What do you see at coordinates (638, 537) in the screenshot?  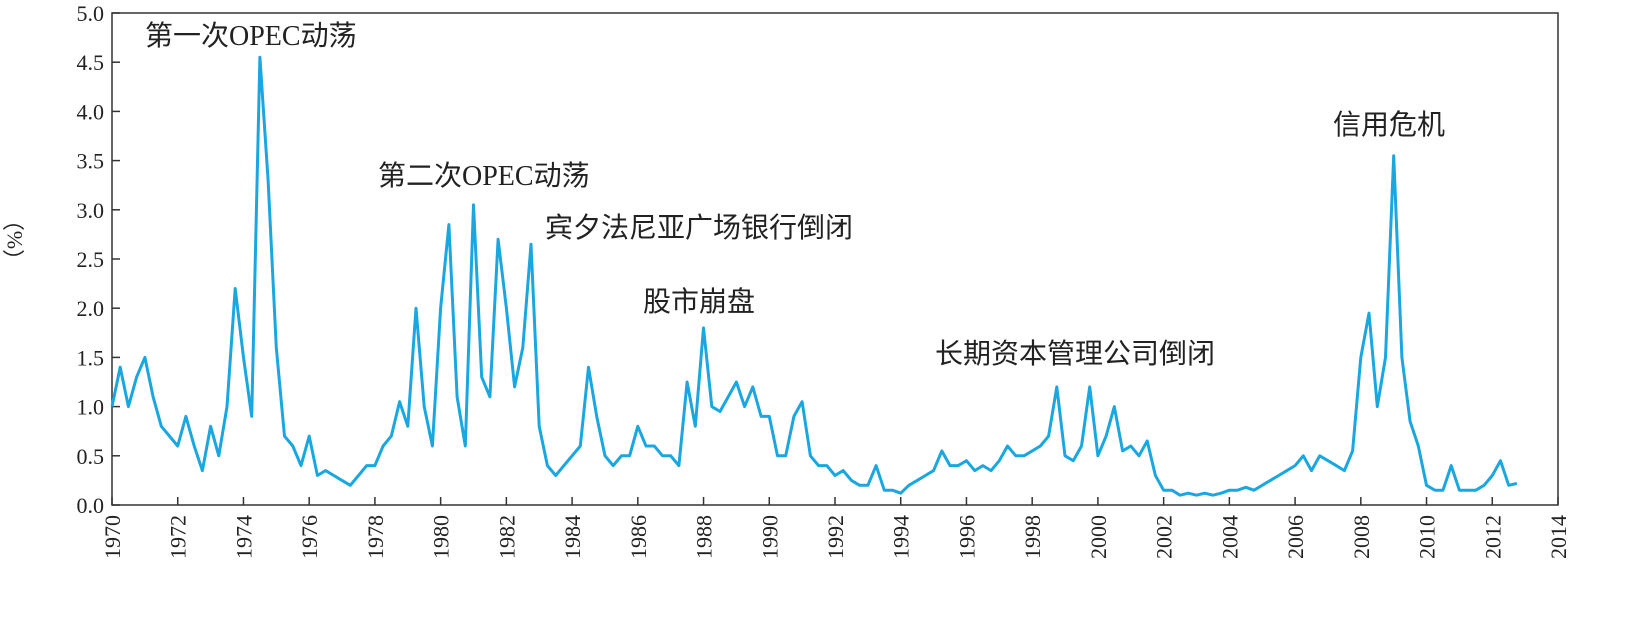 I see `x-tick-label: 1986` at bounding box center [638, 537].